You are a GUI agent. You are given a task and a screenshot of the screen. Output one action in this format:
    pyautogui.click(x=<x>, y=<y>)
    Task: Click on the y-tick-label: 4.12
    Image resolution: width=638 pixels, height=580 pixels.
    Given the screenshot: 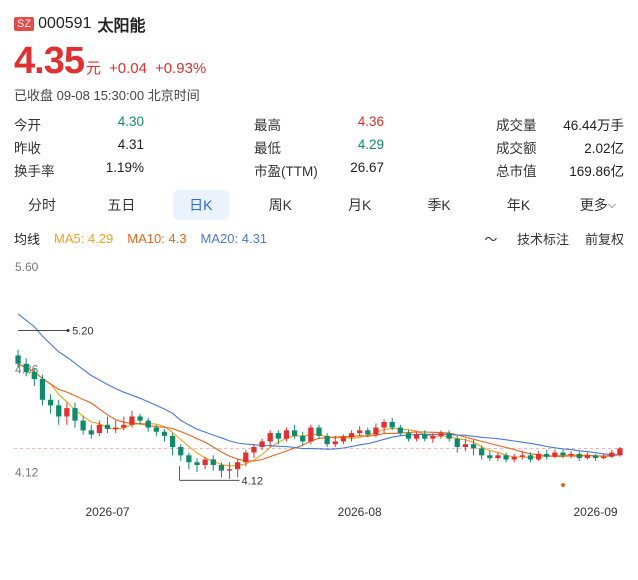 What is the action you would take?
    pyautogui.click(x=27, y=472)
    